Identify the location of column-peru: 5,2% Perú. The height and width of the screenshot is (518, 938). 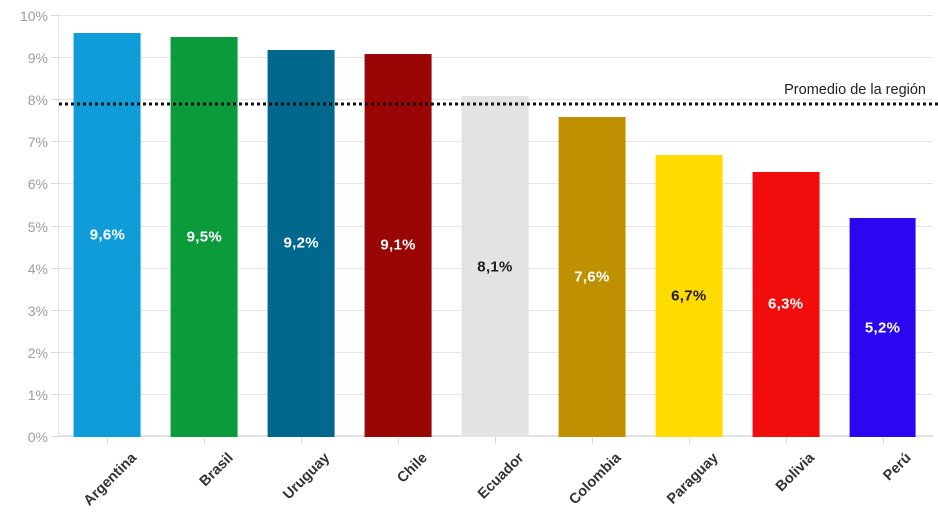
(882, 250).